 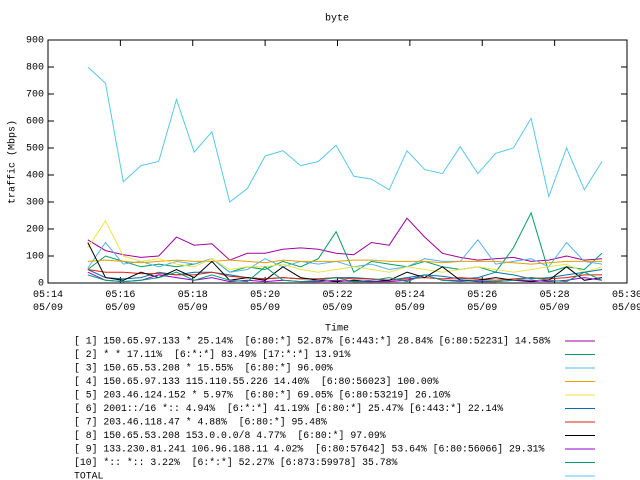 What do you see at coordinates (265, 302) in the screenshot?
I see `x-tick-label: 05:20 05/09` at bounding box center [265, 302].